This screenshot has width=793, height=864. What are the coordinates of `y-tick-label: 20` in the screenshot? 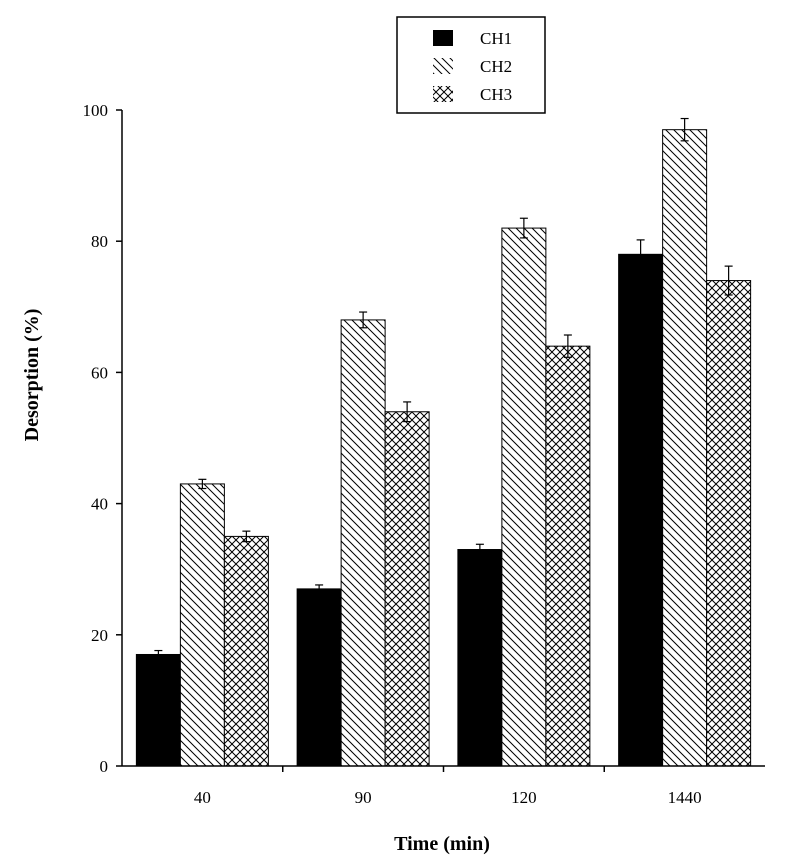 It's located at (99, 635).